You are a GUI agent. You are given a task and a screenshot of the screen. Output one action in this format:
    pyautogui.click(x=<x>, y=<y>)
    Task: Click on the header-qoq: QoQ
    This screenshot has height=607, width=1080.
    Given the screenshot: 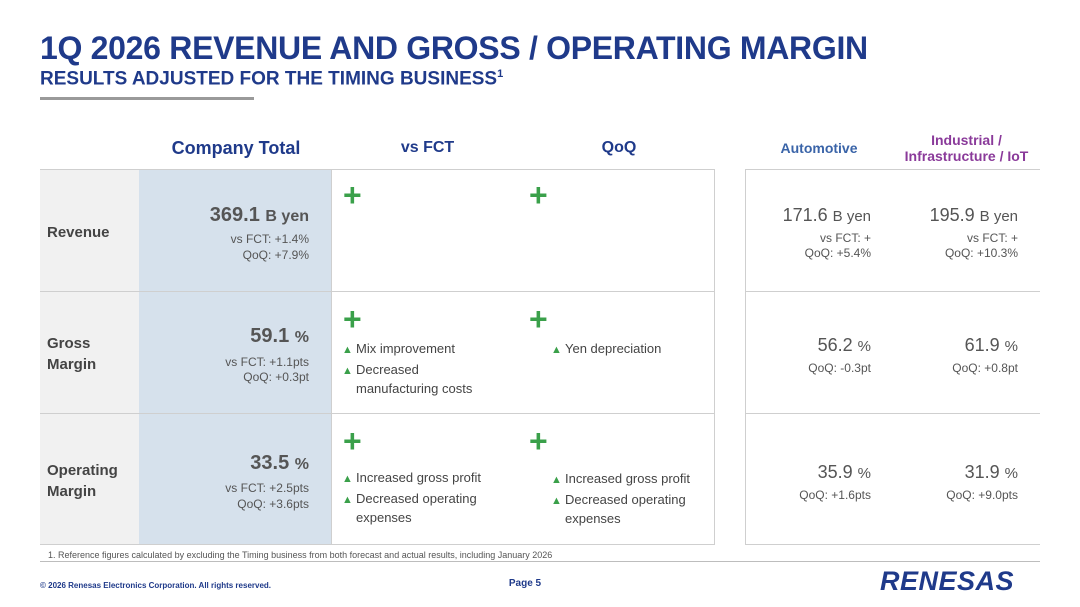 What is the action you would take?
    pyautogui.click(x=619, y=147)
    